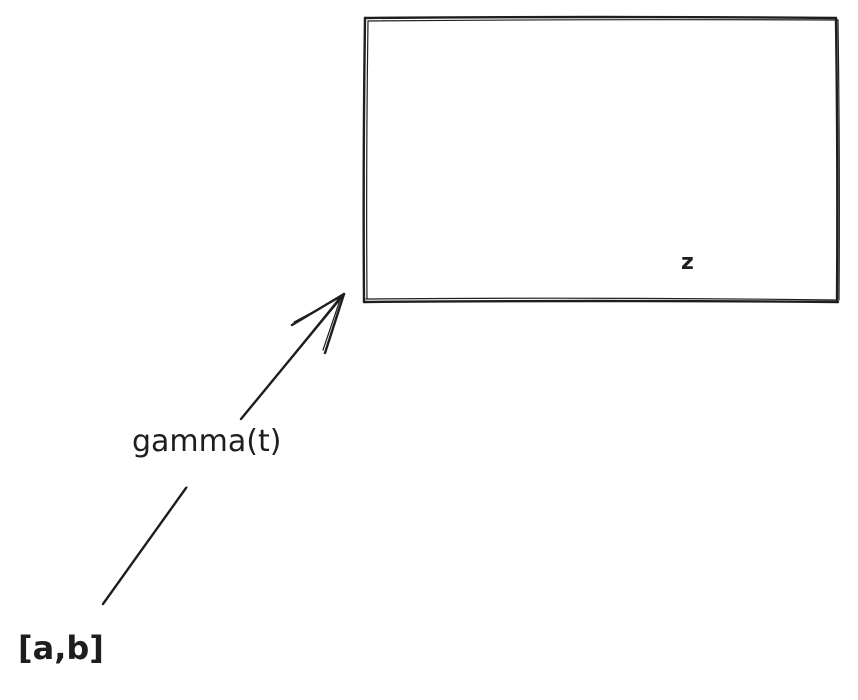 The height and width of the screenshot is (700, 858). I want to click on region-label-z: z, so click(687, 262).